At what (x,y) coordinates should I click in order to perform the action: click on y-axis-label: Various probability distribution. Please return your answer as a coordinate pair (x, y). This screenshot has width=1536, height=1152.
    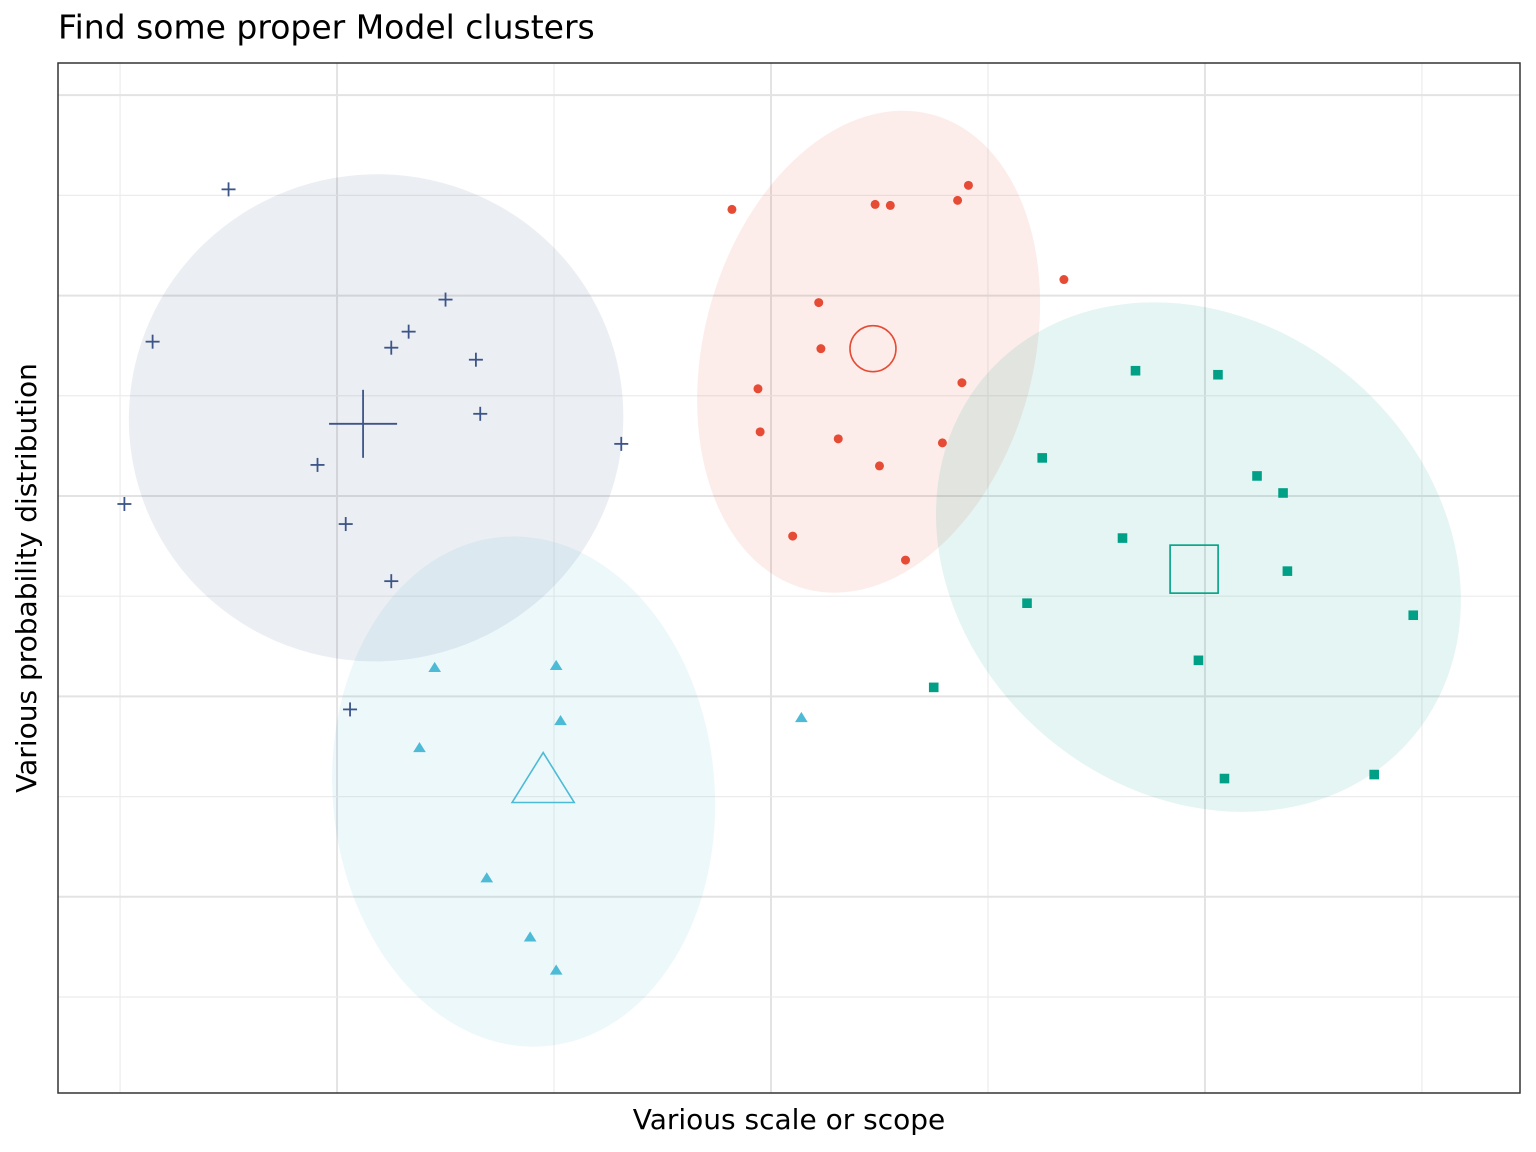
    Looking at the image, I should click on (26, 578).